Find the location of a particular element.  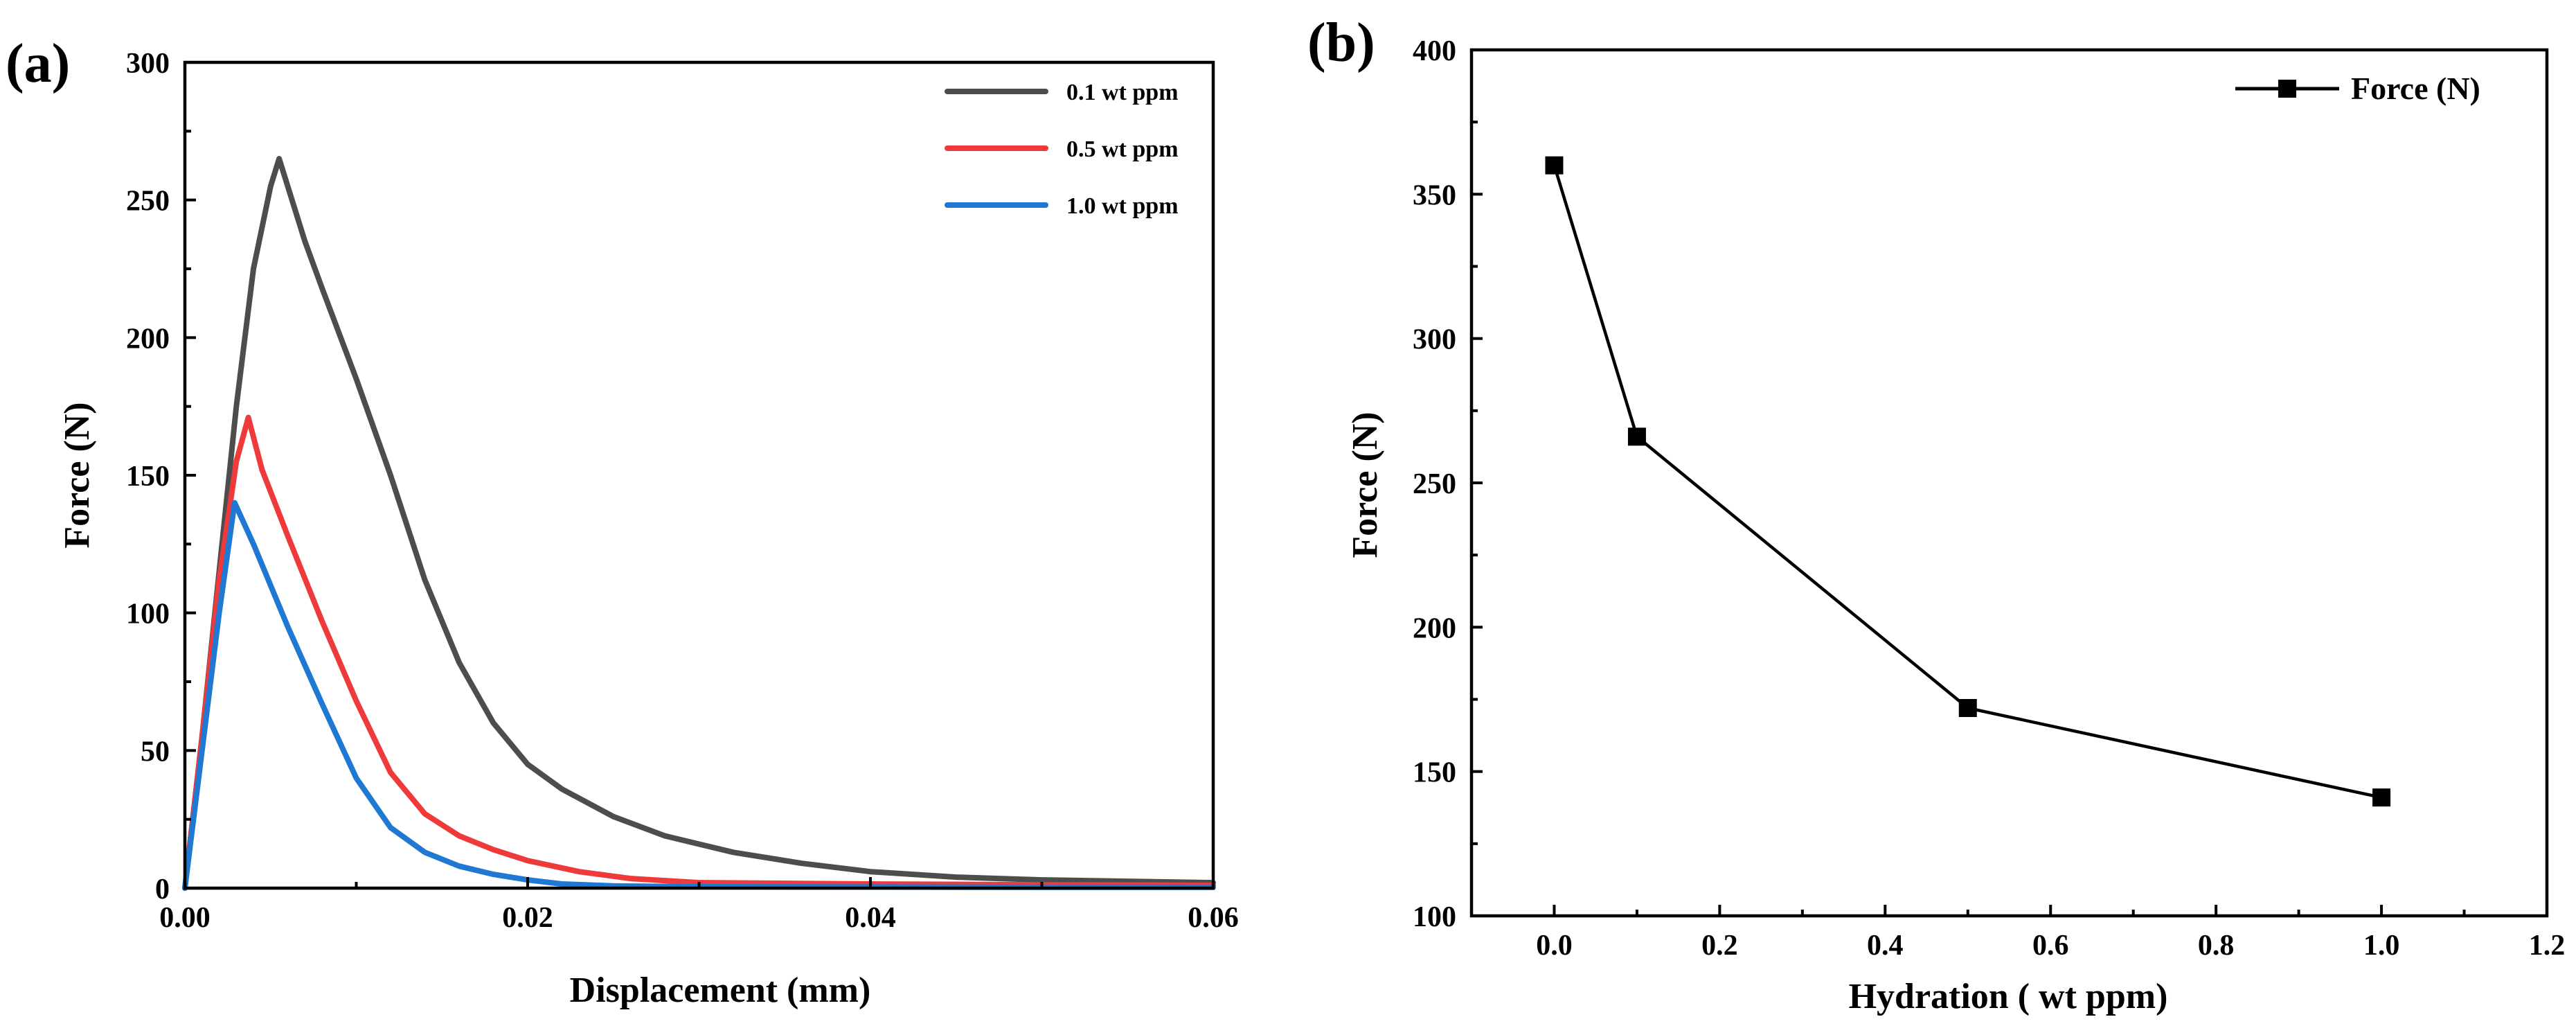

panel-a-x-tick-label: 0.04 is located at coordinates (870, 918).